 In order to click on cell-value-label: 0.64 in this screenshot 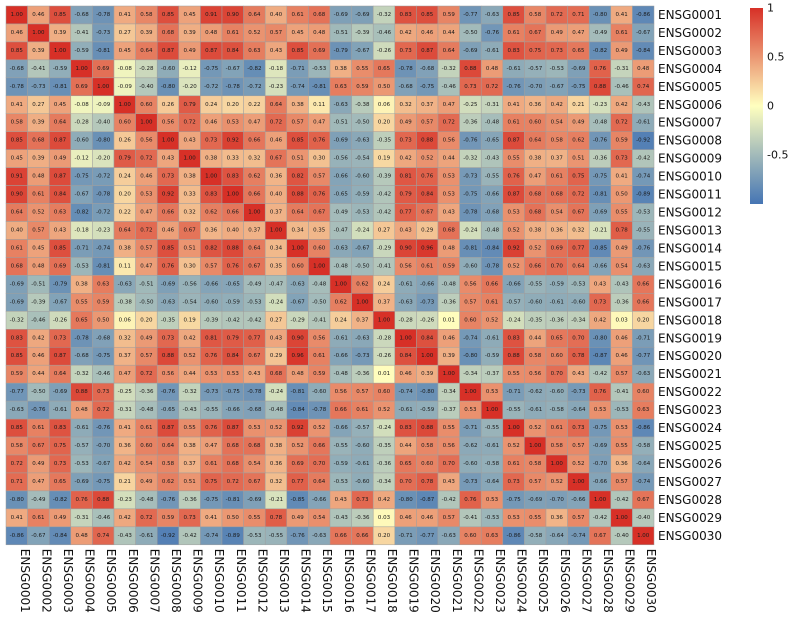, I will do `click(146, 51)`.